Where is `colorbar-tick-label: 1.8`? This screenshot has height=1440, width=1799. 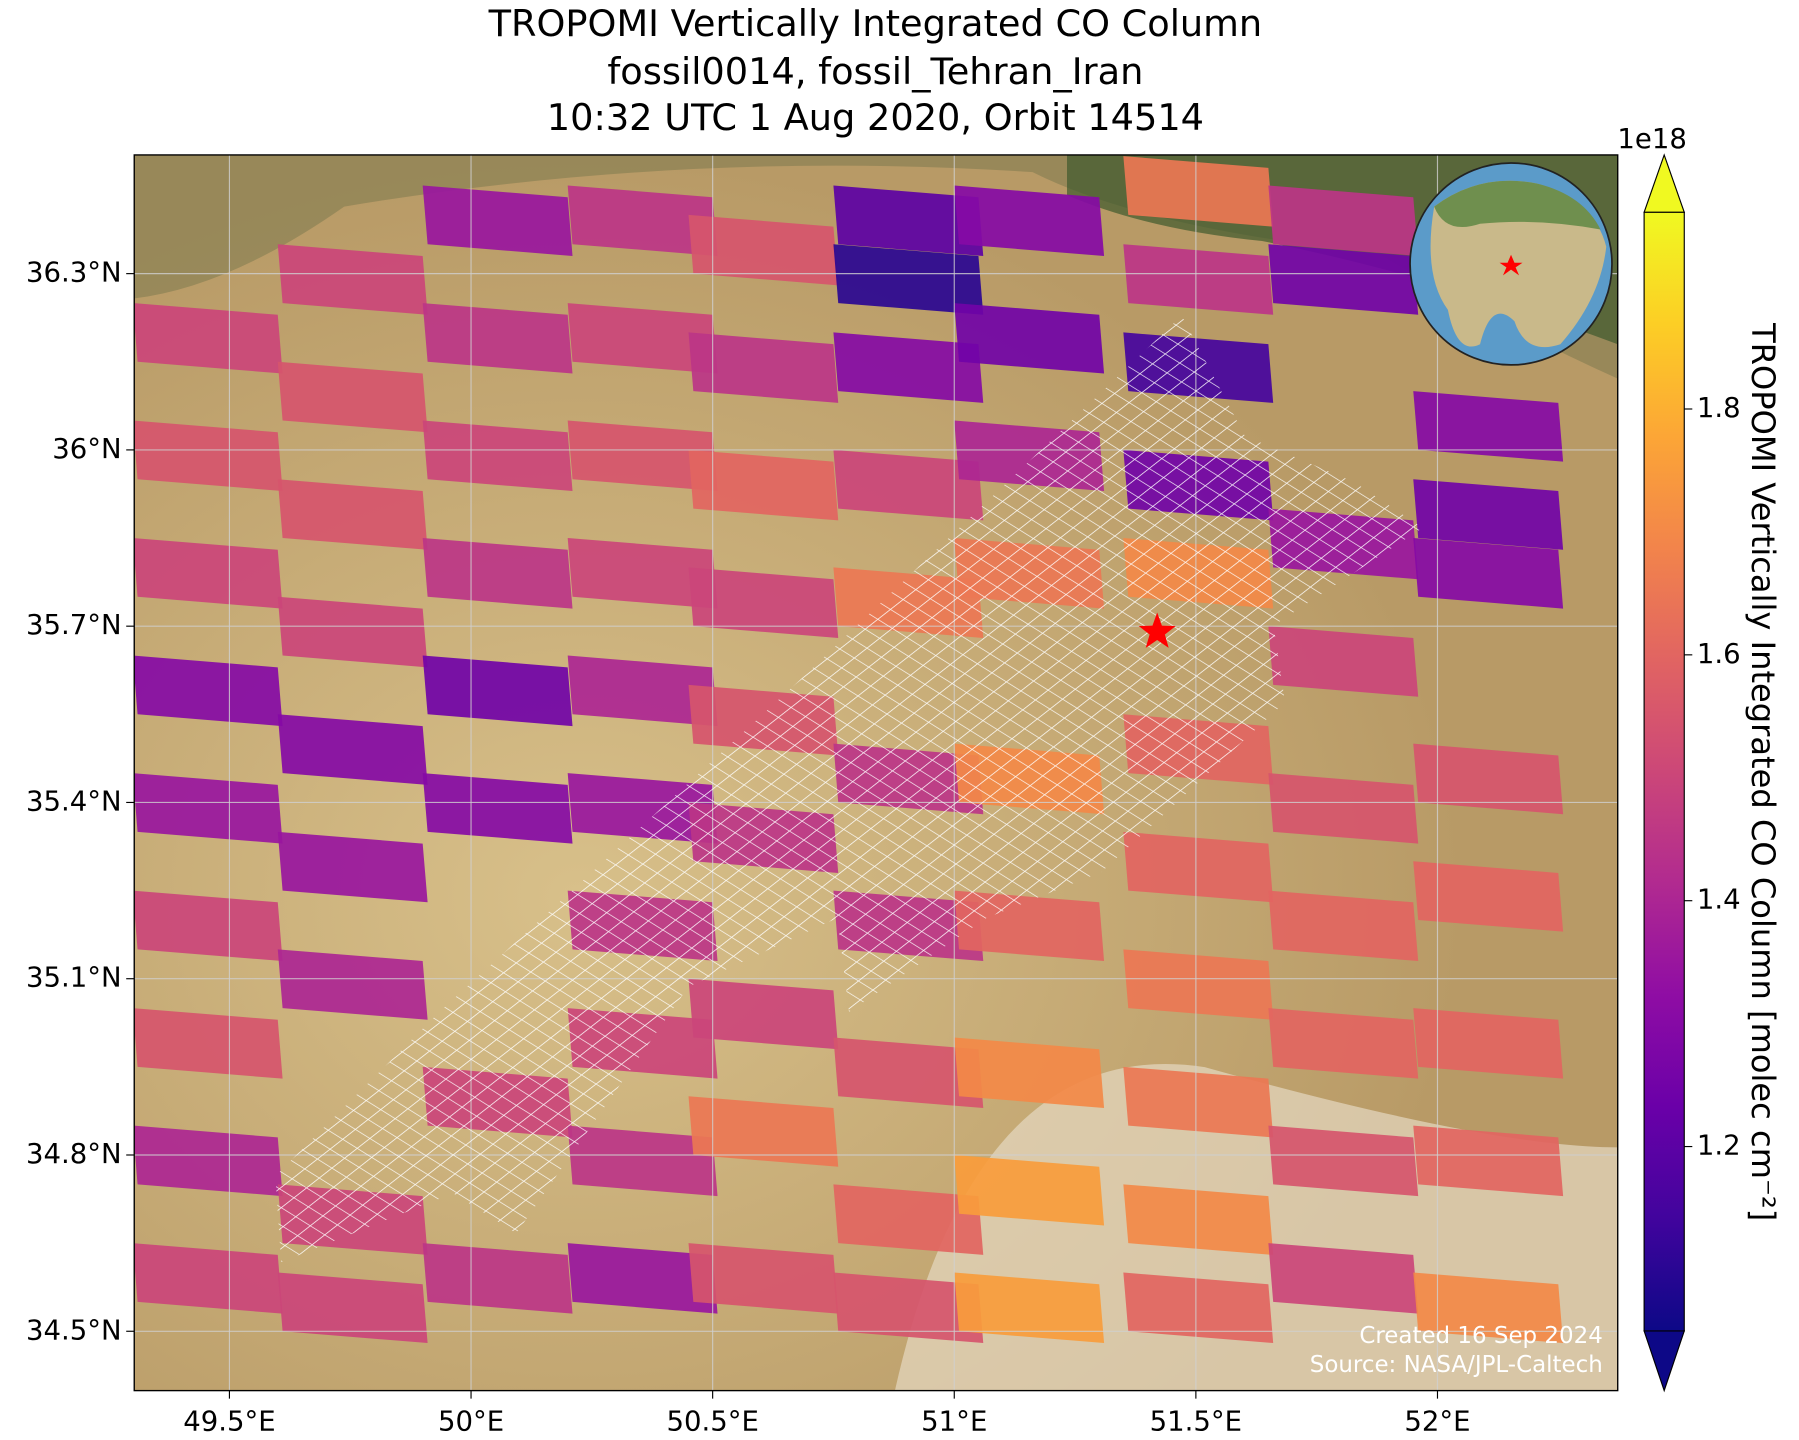 colorbar-tick-label: 1.8 is located at coordinates (1719, 408).